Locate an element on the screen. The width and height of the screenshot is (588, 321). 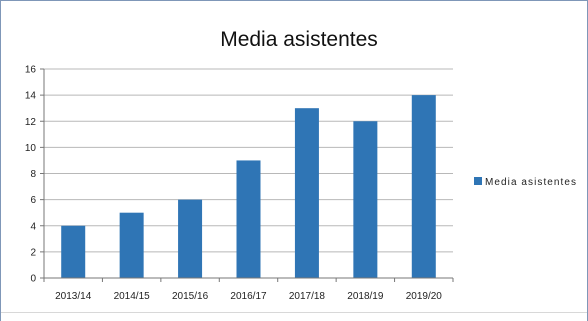
y-tick-label: 2 is located at coordinates (33, 252).